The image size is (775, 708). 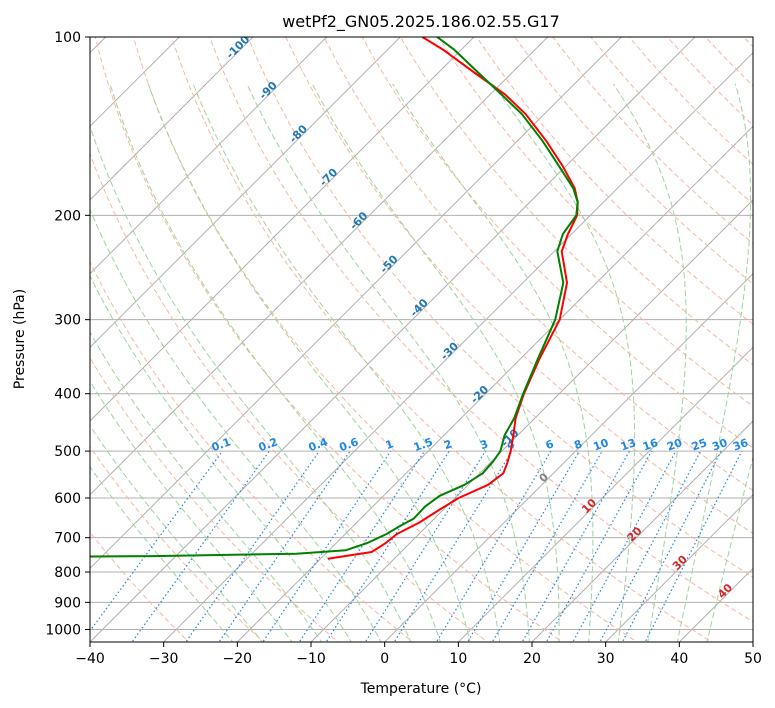 I want to click on y-tick-label: 600, so click(x=67, y=499).